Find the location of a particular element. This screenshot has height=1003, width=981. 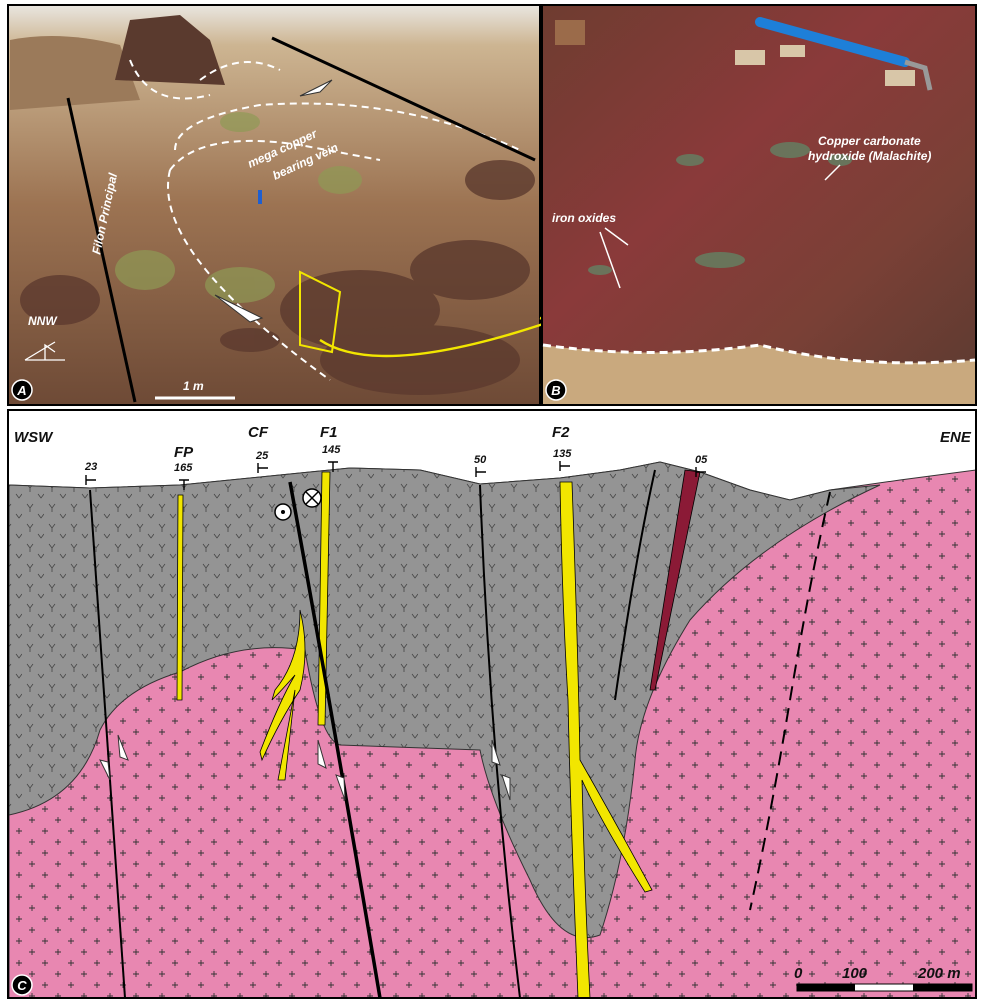

dip-label: 23 is located at coordinates (90, 467).